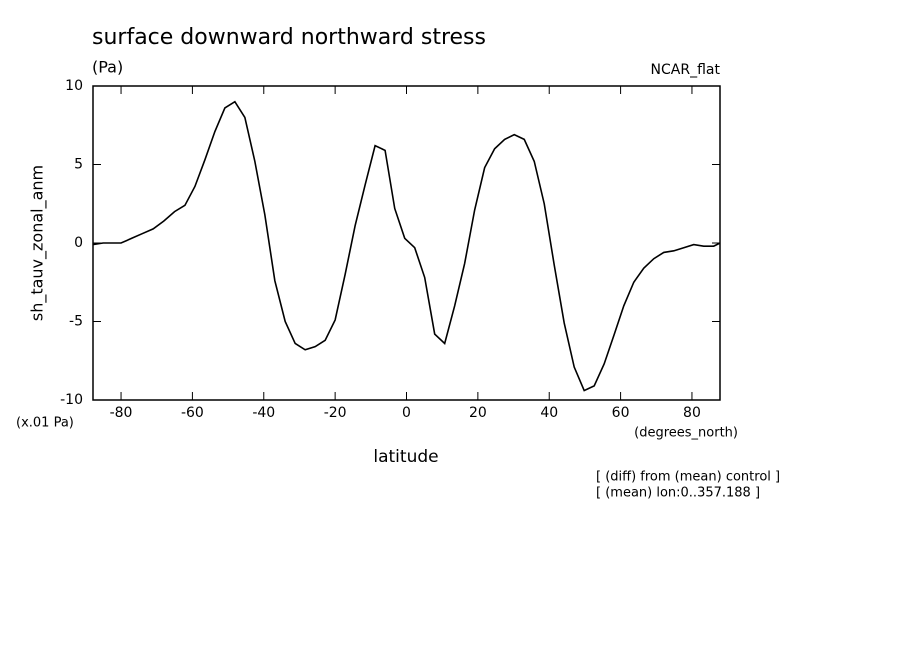  I want to click on x-tick-label: -40, so click(263, 413).